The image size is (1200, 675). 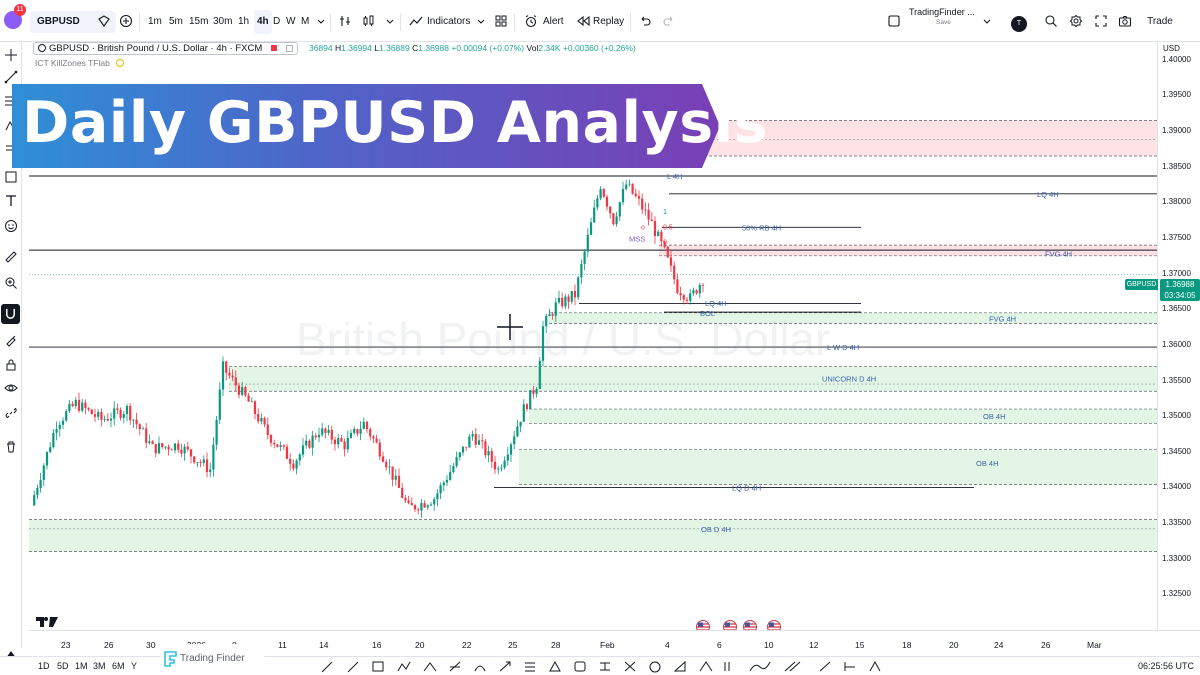 I want to click on zoom-in-icon, so click(x=11, y=283).